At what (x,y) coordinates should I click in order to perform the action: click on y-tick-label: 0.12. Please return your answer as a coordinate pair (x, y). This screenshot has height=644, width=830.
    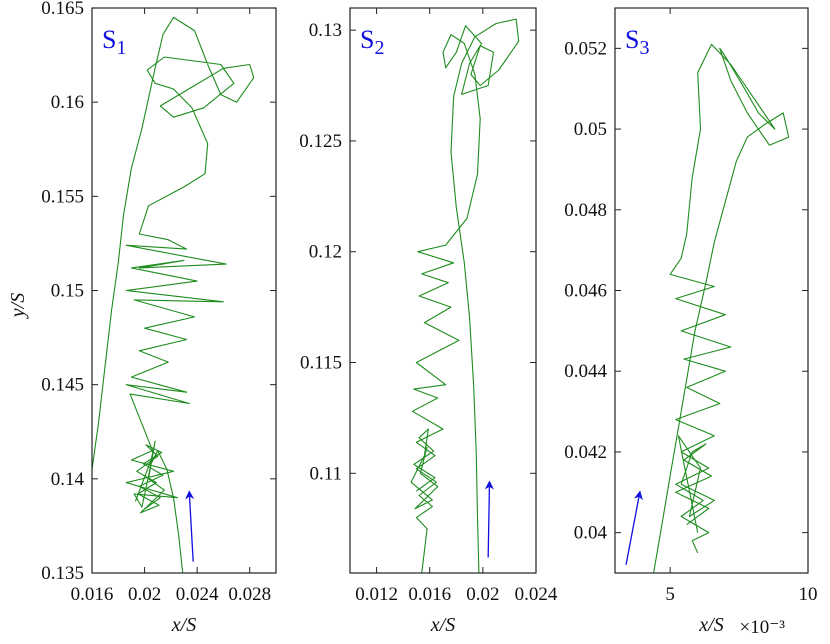
    Looking at the image, I should click on (325, 252).